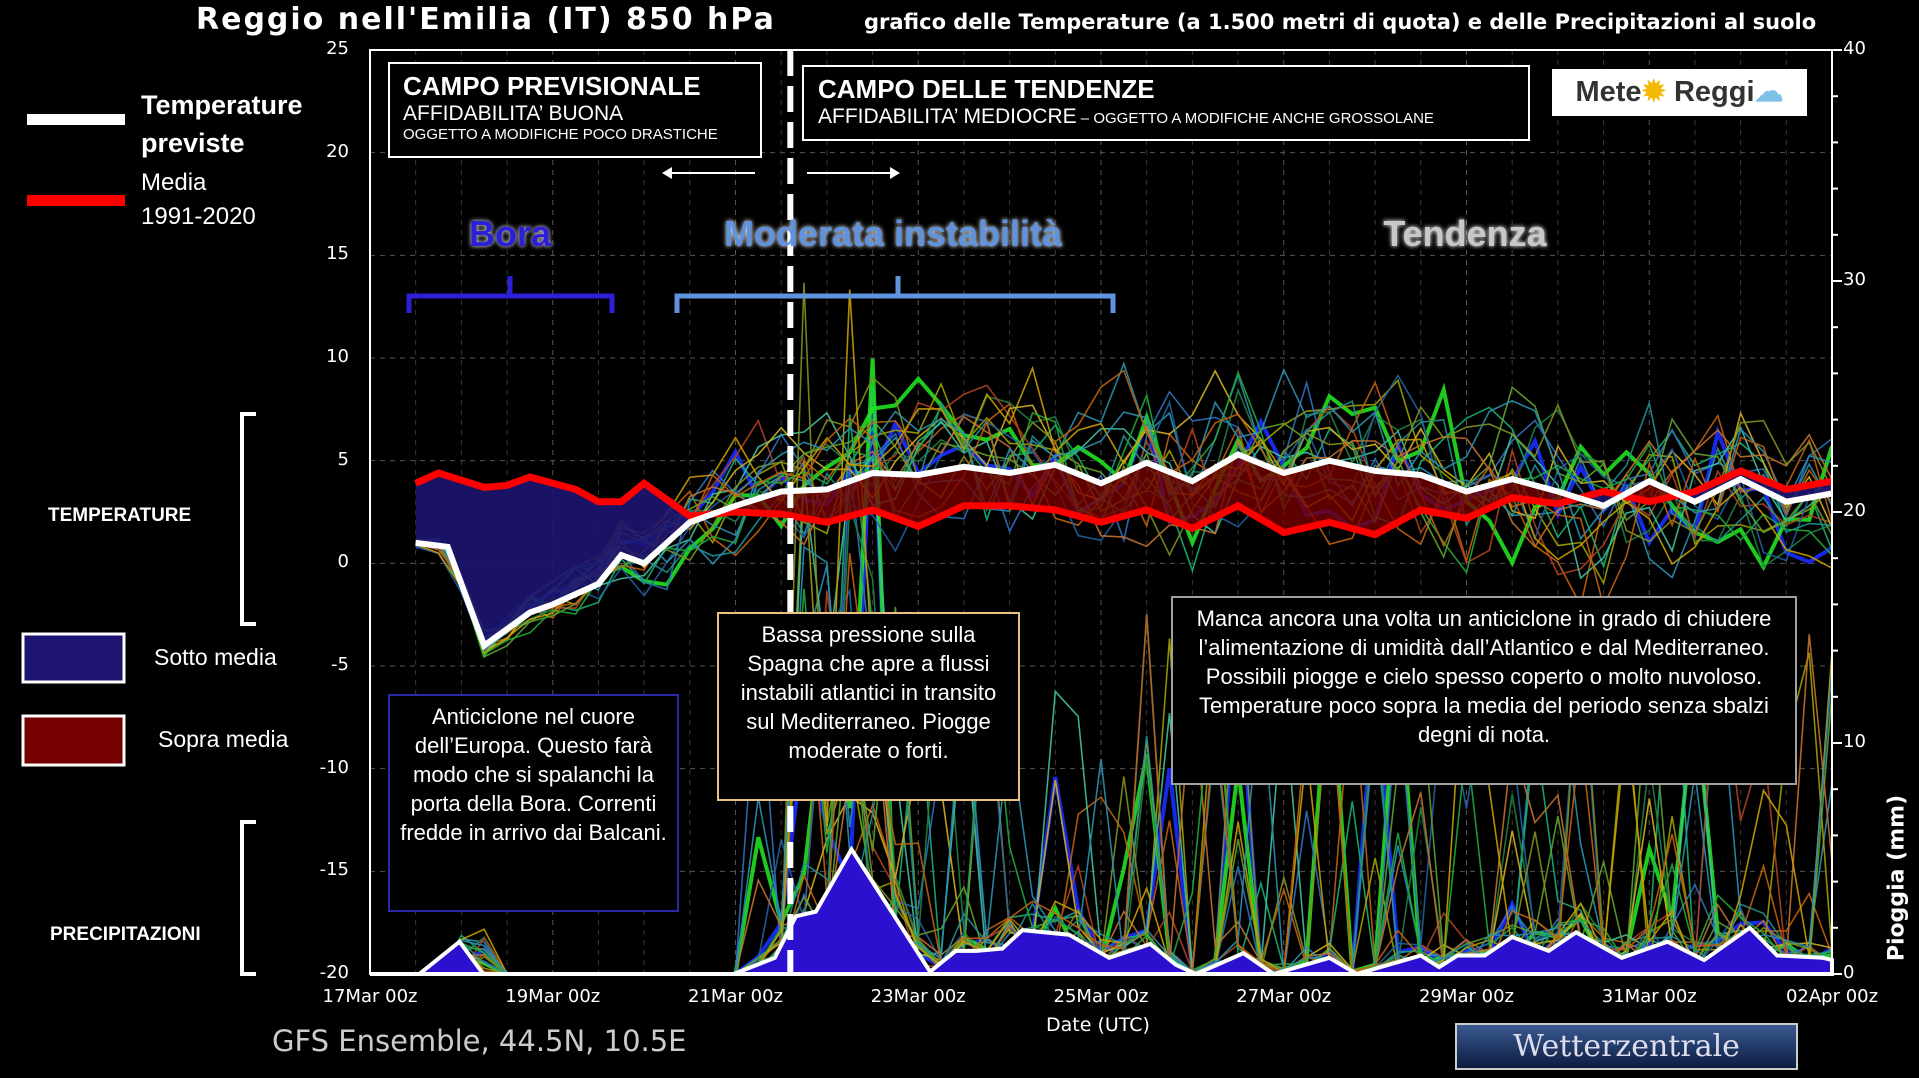 The image size is (1919, 1078). I want to click on bora-label: Bora, so click(510, 233).